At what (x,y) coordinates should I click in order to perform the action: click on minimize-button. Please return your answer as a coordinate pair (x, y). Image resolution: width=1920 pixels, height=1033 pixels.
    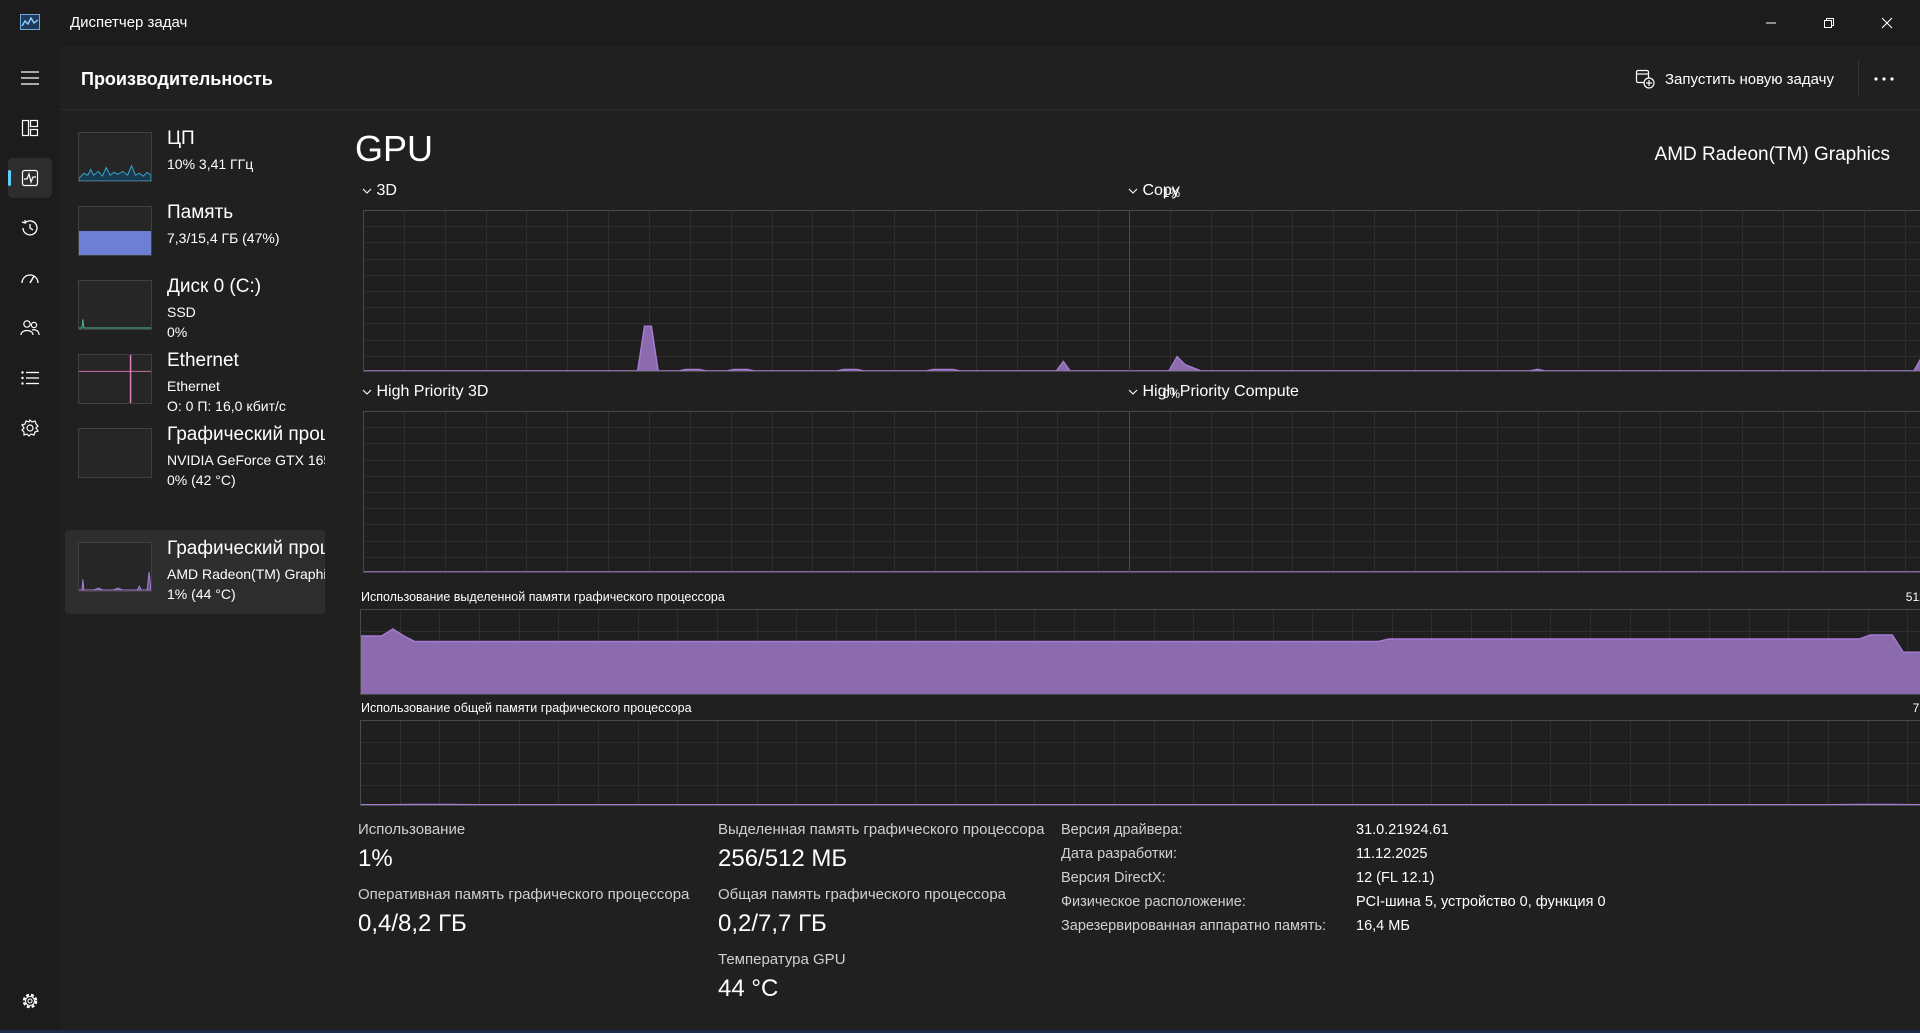
    Looking at the image, I should click on (1771, 23).